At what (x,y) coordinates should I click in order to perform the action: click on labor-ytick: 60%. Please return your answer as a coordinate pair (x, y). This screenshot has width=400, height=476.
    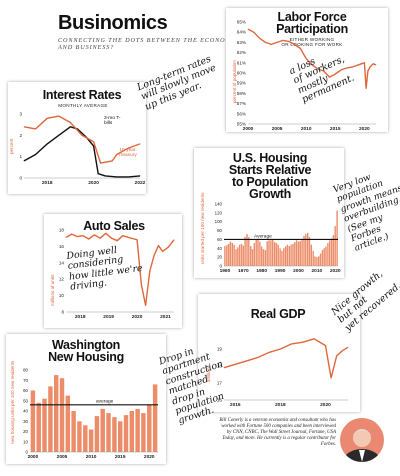
    Looking at the image, I should click on (241, 73).